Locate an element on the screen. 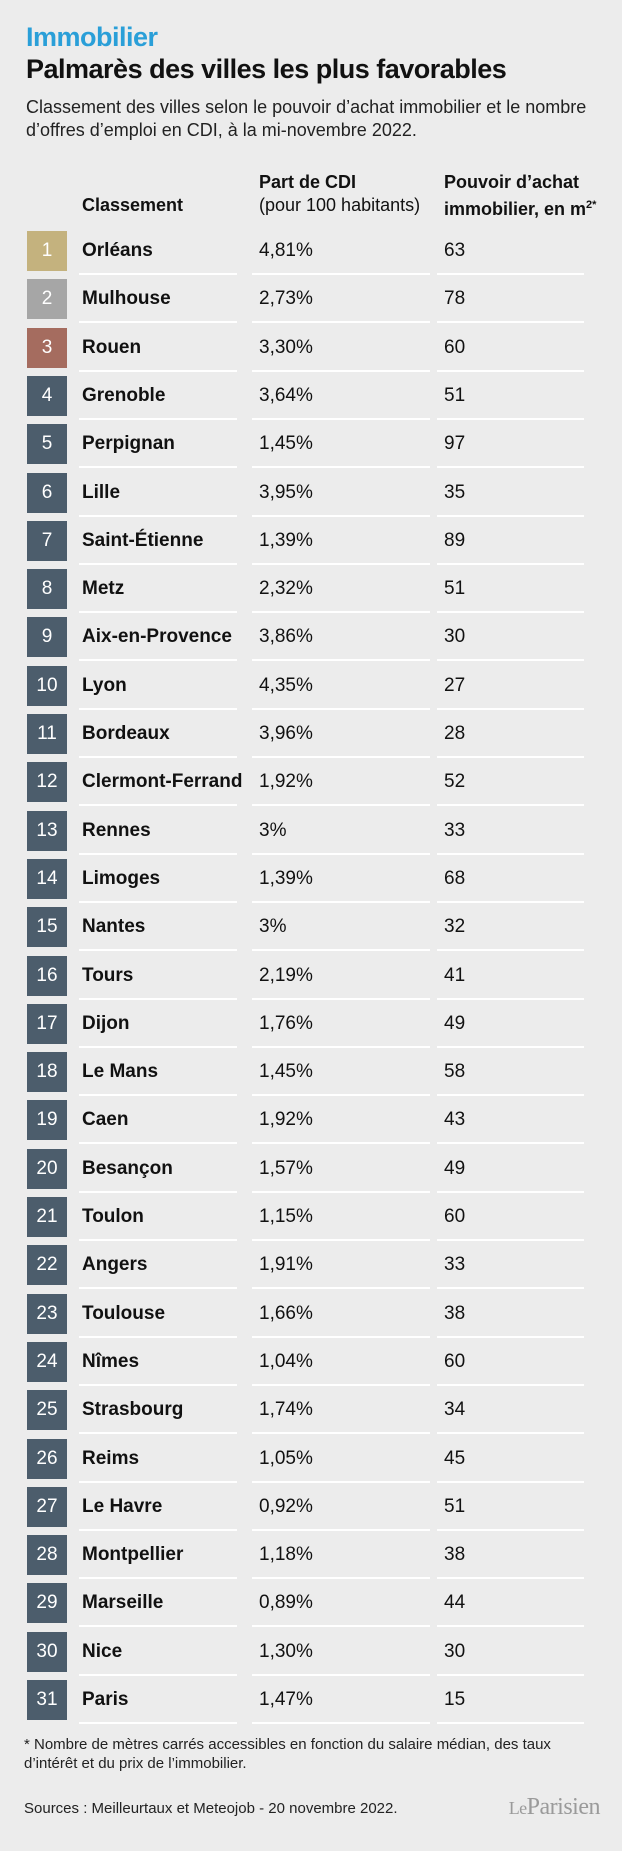  rank-badge: 29 is located at coordinates (47, 1603).